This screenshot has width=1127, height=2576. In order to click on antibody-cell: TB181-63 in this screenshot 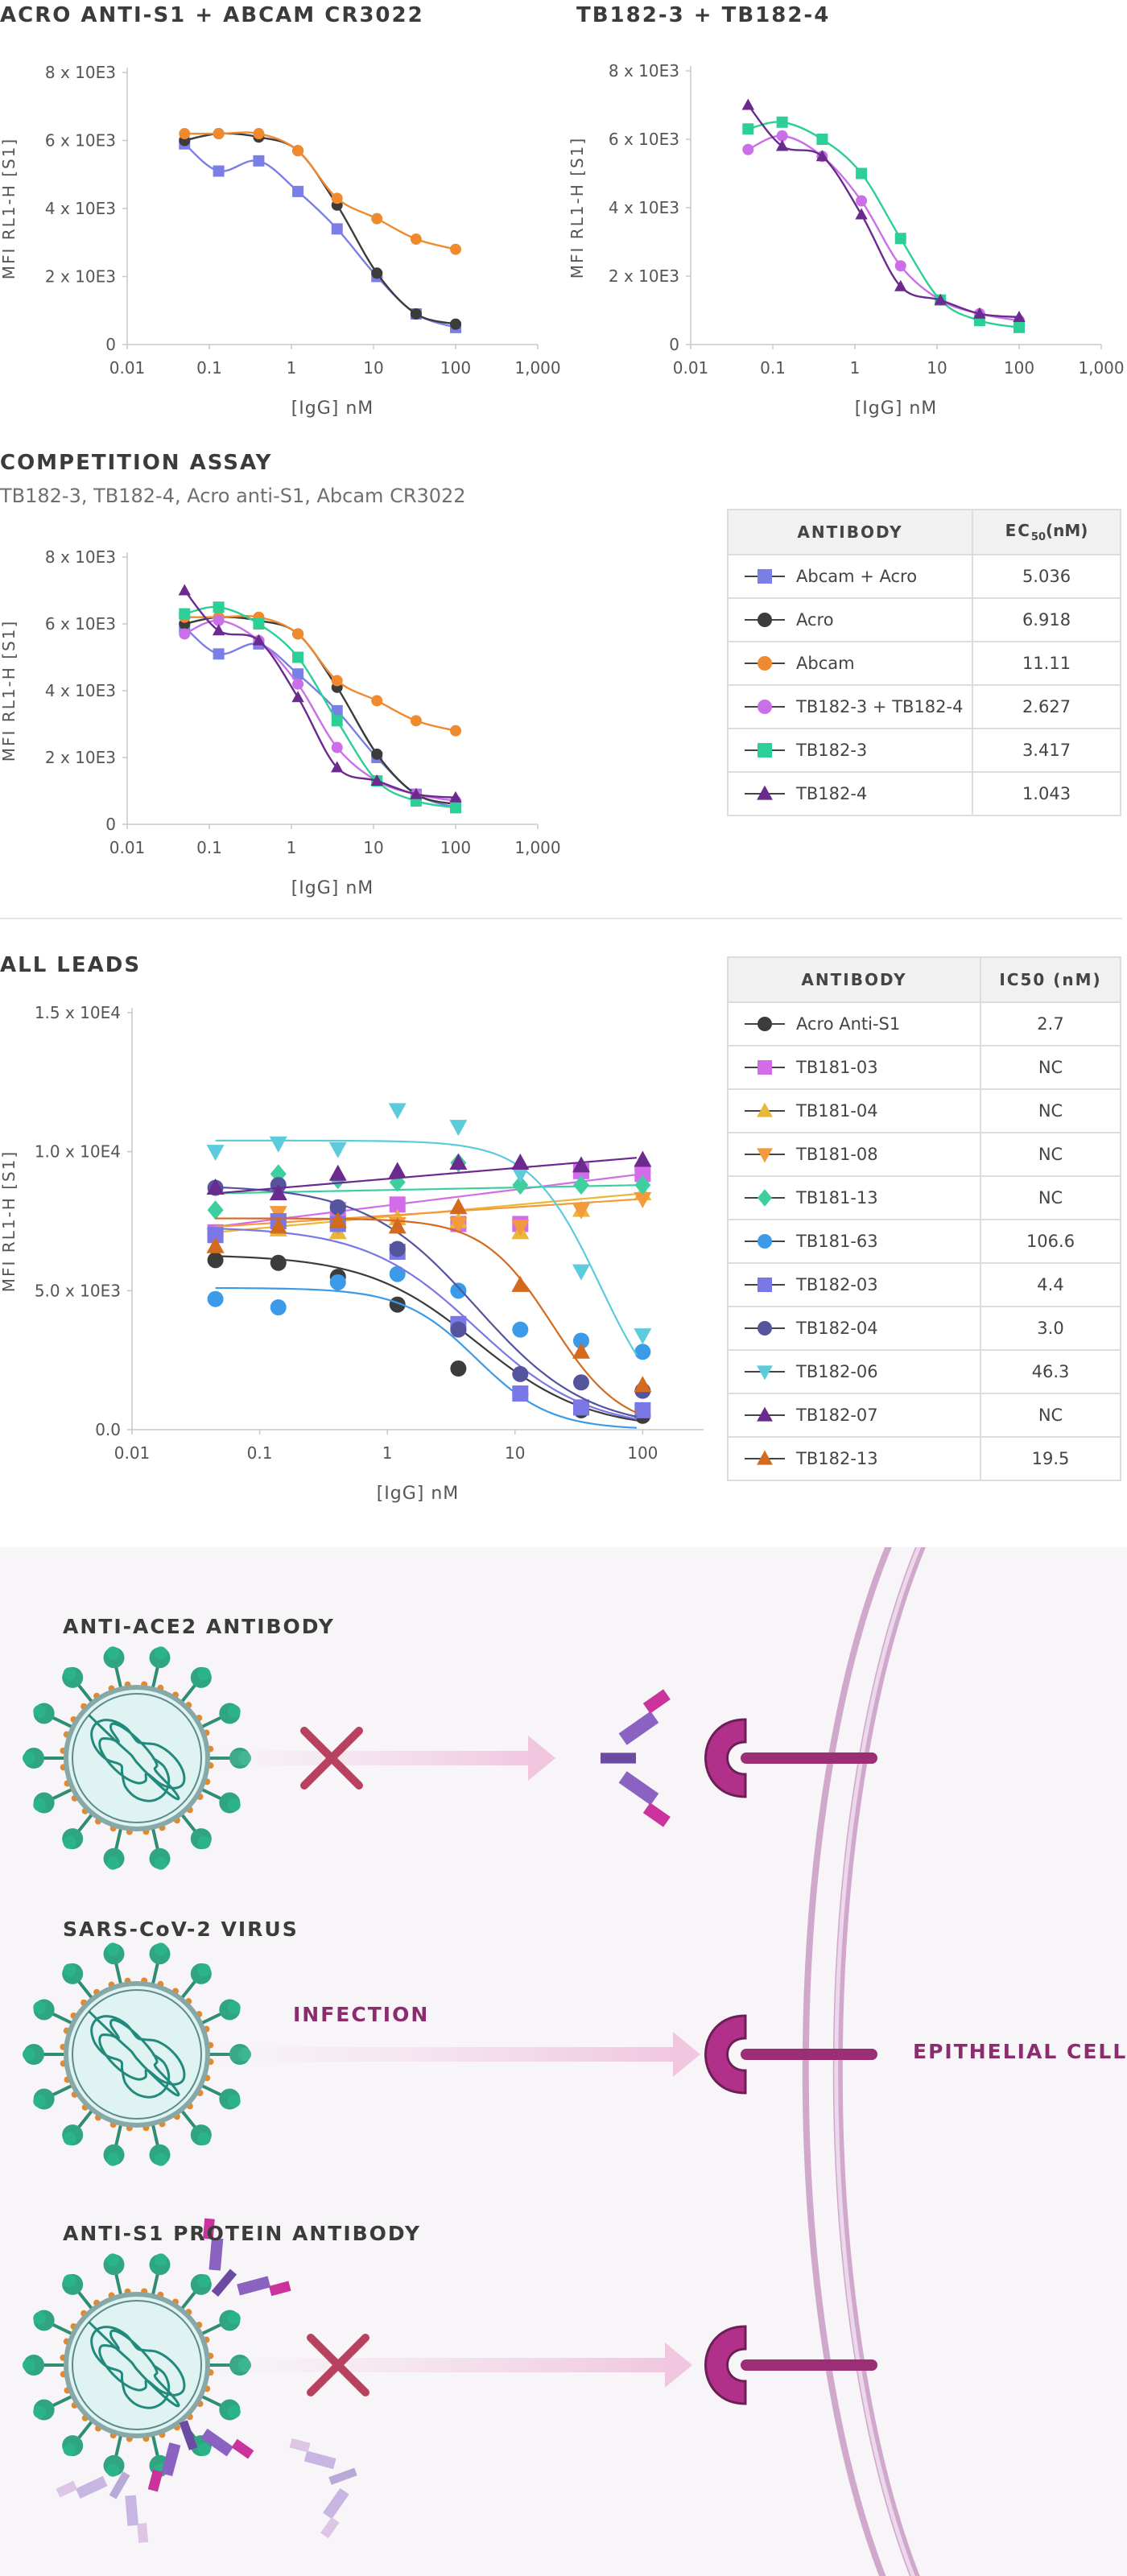, I will do `click(854, 1241)`.